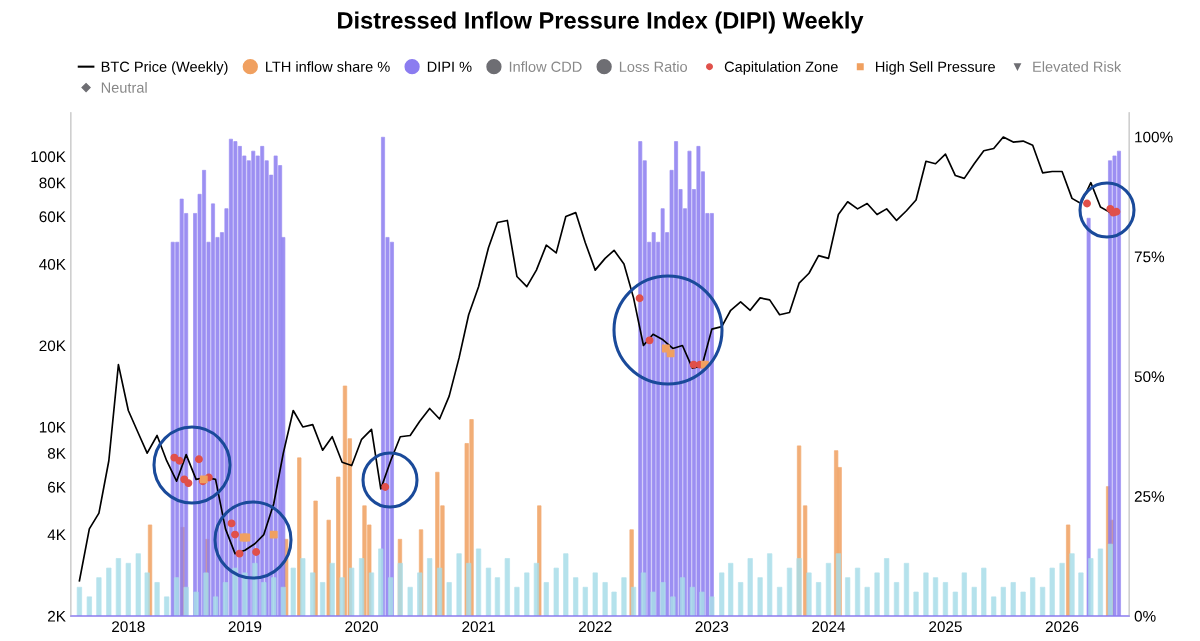 This screenshot has width=1200, height=641. What do you see at coordinates (829, 627) in the screenshot?
I see `x-tick-label: 2024` at bounding box center [829, 627].